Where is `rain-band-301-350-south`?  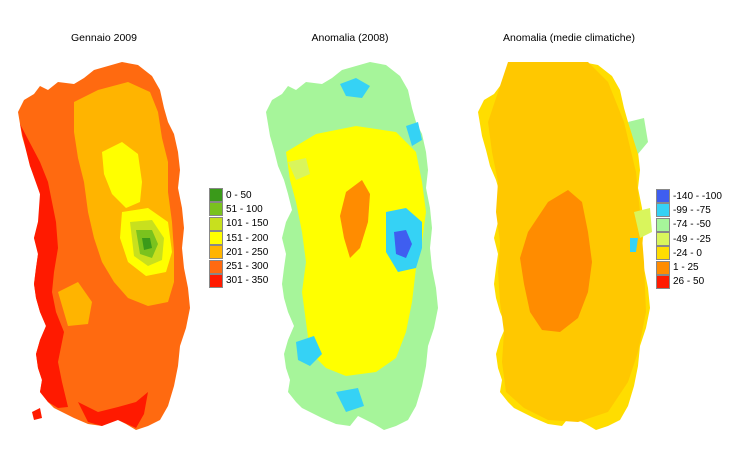 rain-band-301-350-south is located at coordinates (113, 410).